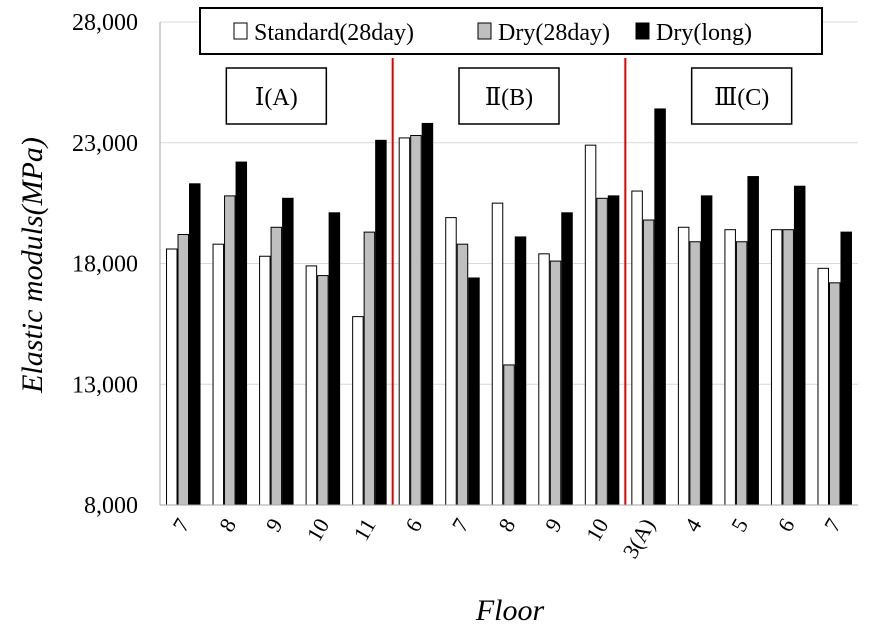 The image size is (874, 632). I want to click on y-axis-ticks: 8,000 13,000 18,000 23,000 28,000, so click(105, 264).